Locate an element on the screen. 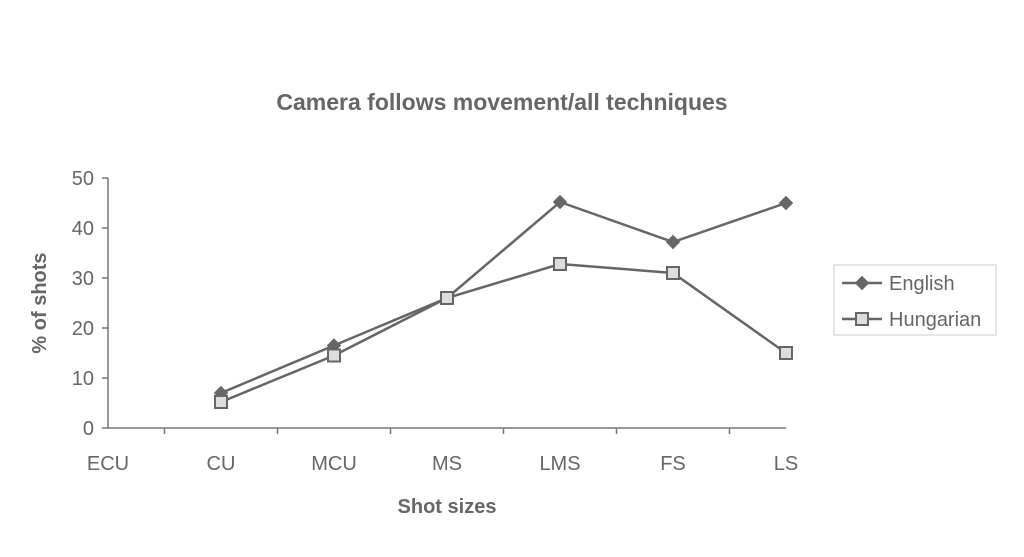 The image size is (1024, 557). x-tick-label: FS is located at coordinates (673, 464).